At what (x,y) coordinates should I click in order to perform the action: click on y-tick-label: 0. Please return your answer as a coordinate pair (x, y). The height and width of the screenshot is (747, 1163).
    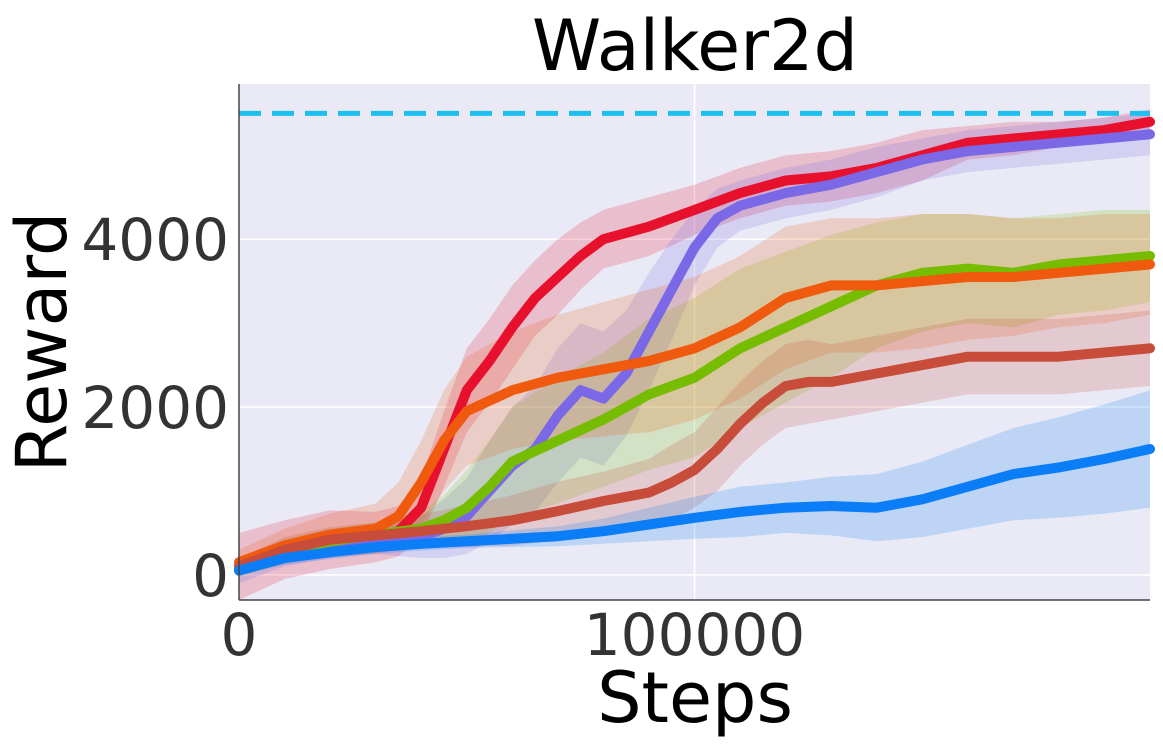
    Looking at the image, I should click on (210, 576).